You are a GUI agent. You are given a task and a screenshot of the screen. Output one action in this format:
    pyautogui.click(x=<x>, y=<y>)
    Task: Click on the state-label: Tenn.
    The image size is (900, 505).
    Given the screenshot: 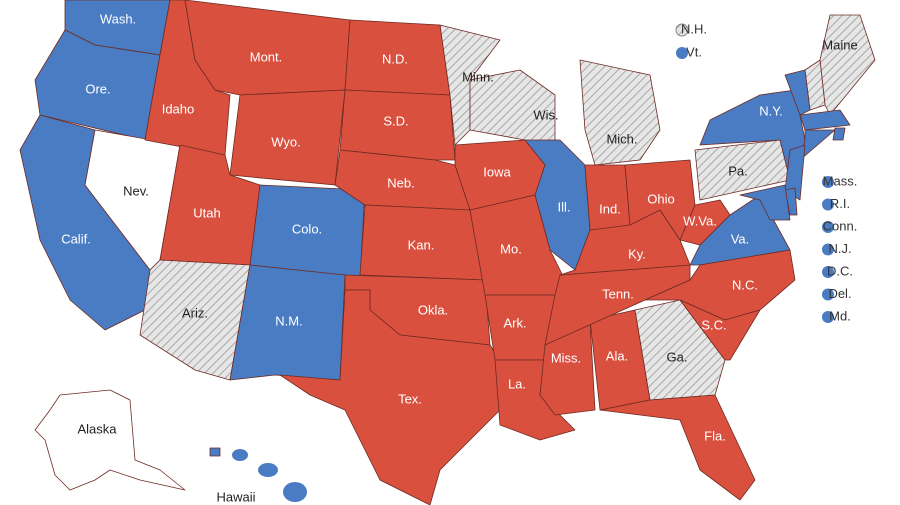 What is the action you would take?
    pyautogui.click(x=618, y=293)
    